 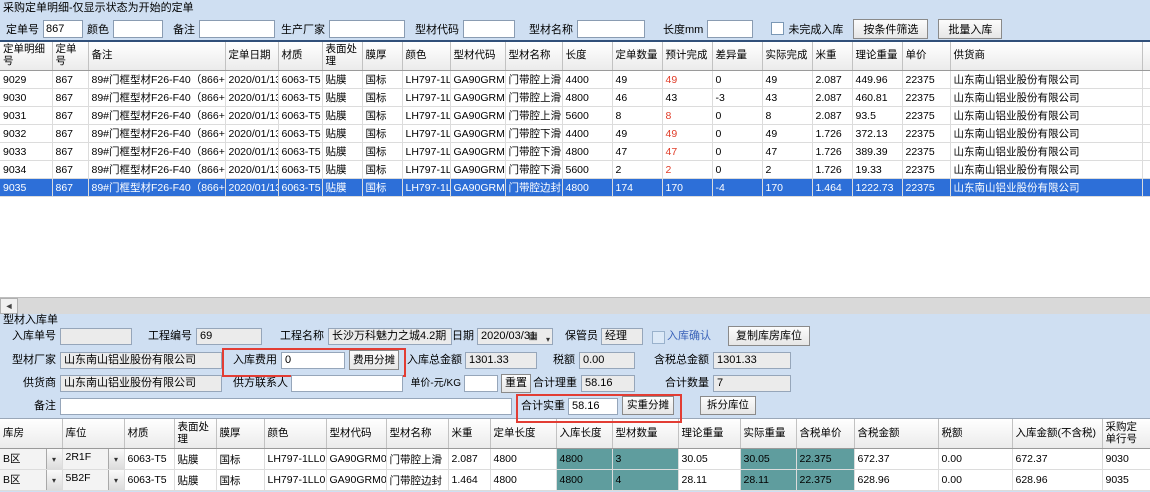 What do you see at coordinates (1057, 459) in the screenshot?
I see `cell: 672.37` at bounding box center [1057, 459].